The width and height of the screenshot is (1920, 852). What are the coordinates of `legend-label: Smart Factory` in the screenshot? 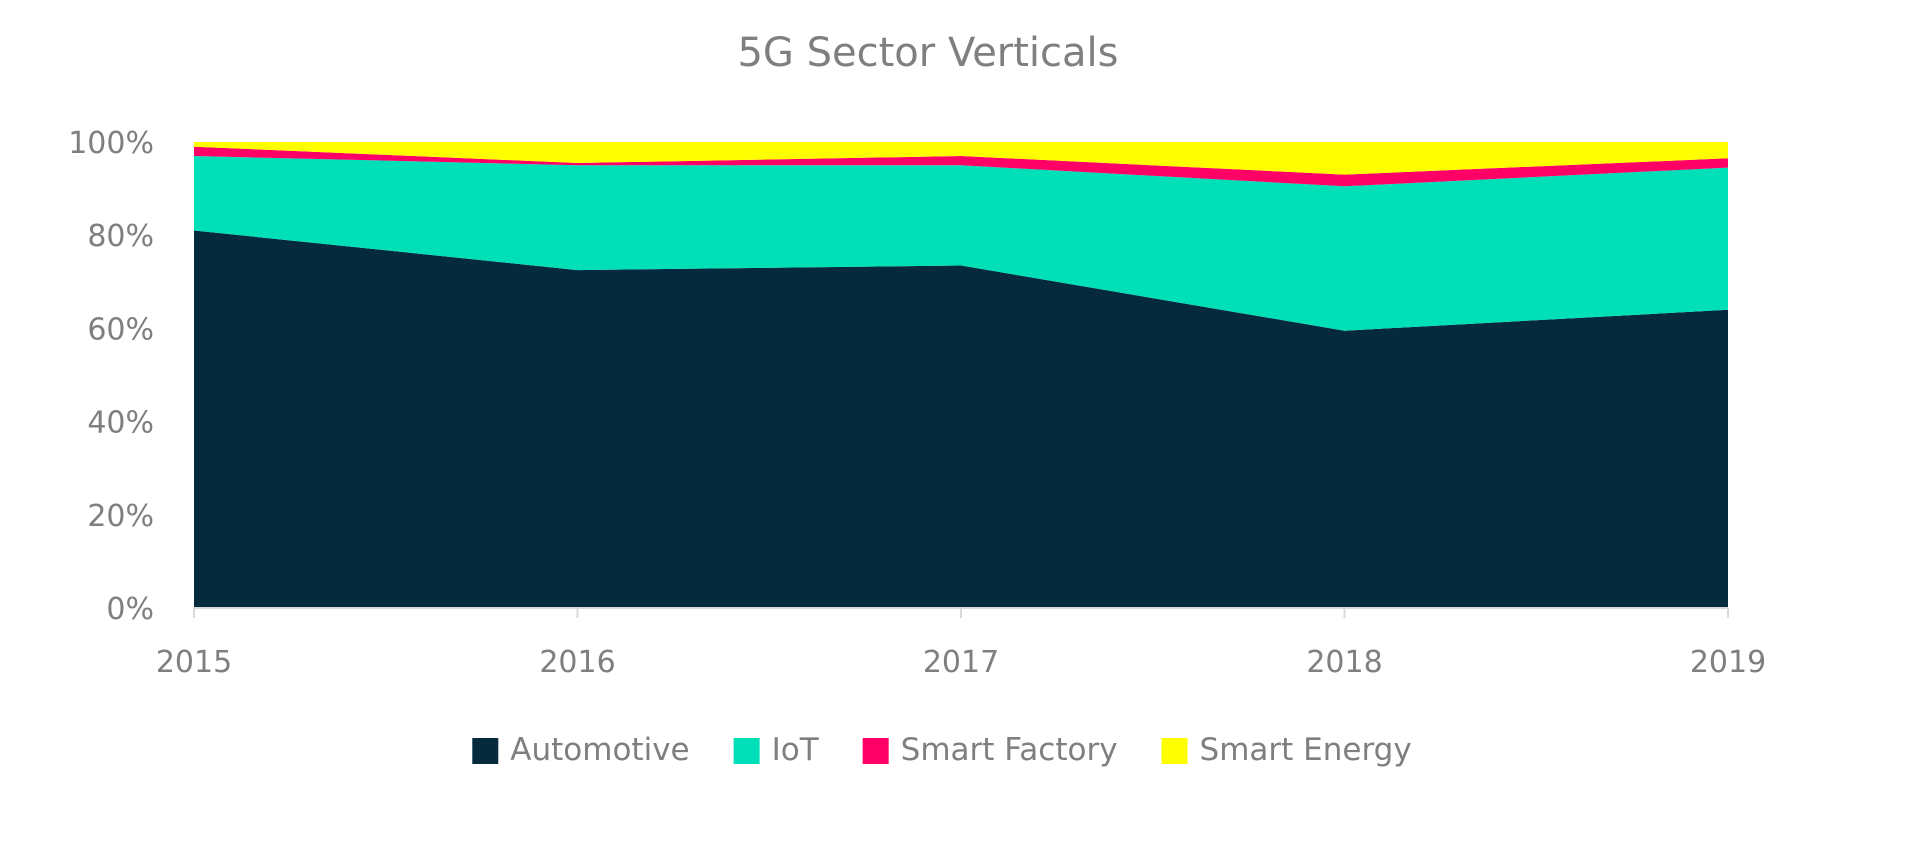 It's located at (1009, 750).